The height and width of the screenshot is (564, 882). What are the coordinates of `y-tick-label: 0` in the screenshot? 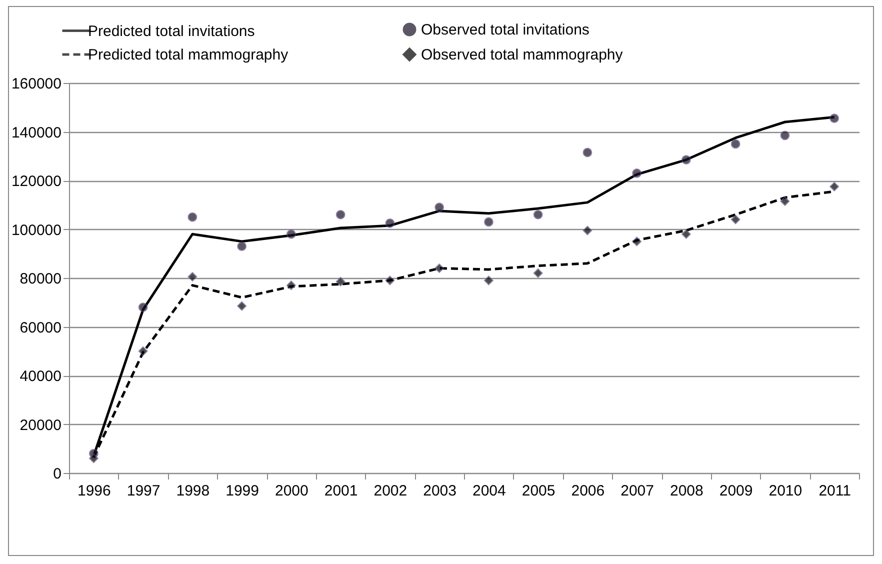 It's located at (57, 474).